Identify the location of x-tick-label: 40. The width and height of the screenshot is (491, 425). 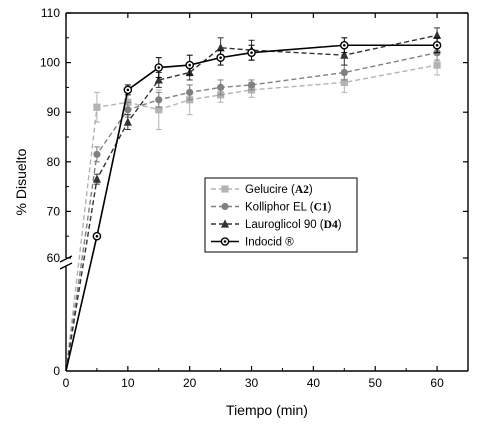
(314, 383).